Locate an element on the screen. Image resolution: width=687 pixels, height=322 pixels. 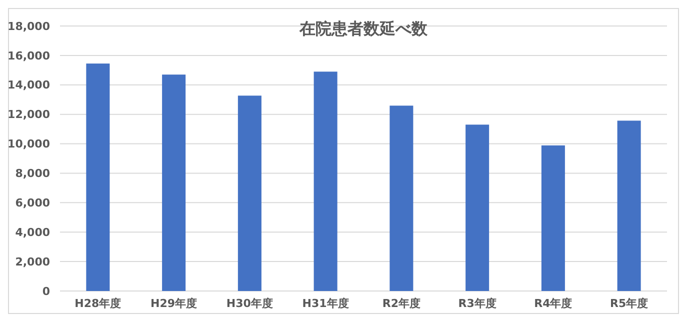
x-tick-label: H30年度 is located at coordinates (249, 303).